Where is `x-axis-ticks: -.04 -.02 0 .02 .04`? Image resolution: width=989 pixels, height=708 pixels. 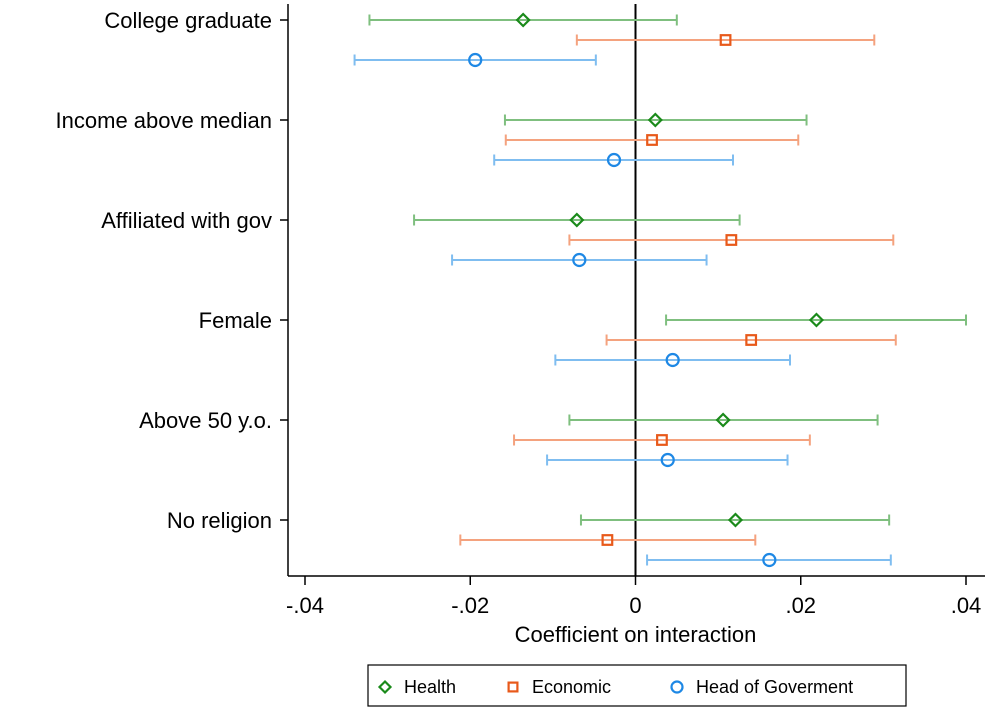 x-axis-ticks: -.04 -.02 0 .02 .04 is located at coordinates (633, 597).